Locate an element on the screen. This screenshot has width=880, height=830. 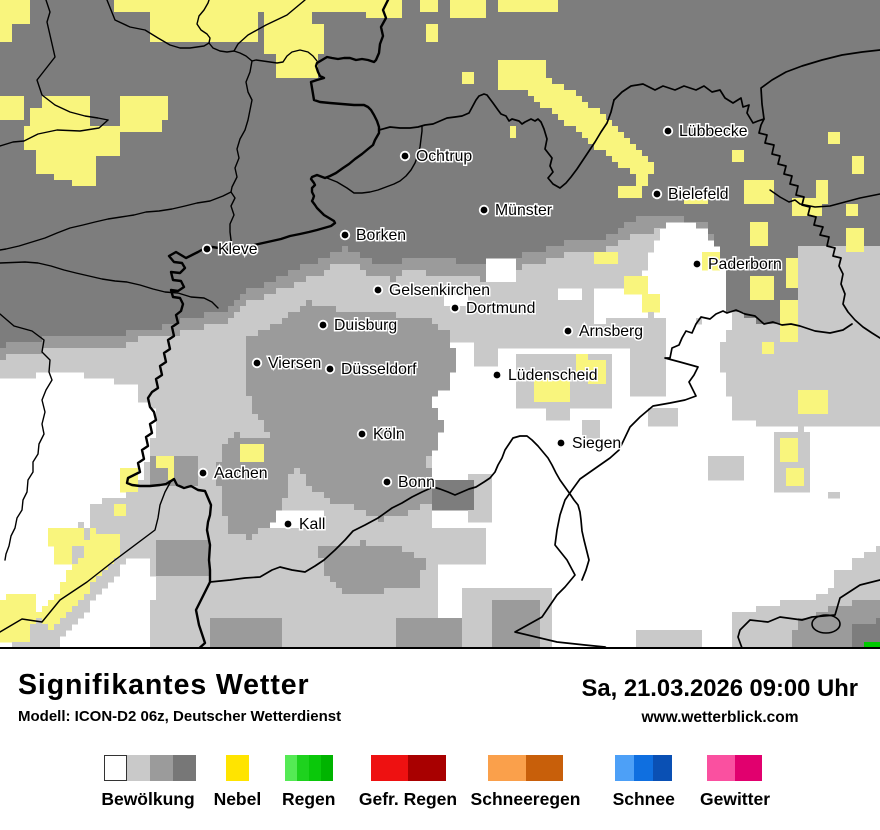
svg-text: Lübbecke is located at coordinates (713, 131).